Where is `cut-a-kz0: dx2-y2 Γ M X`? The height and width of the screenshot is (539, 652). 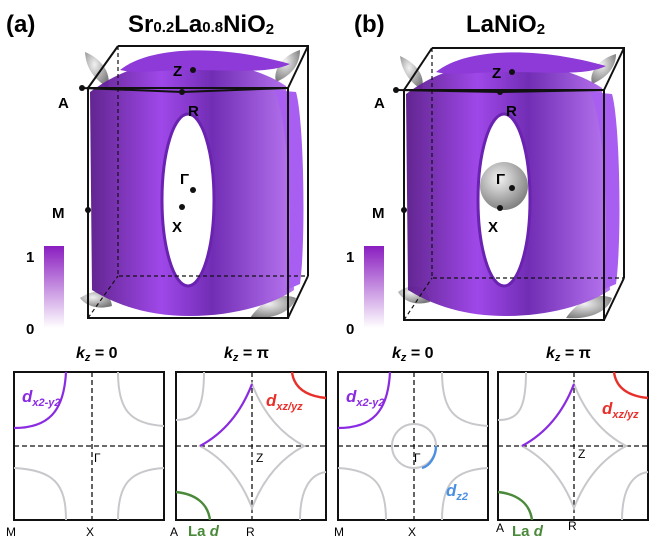
cut-a-kz0: dx2-y2 Γ M X is located at coordinates (85, 455).